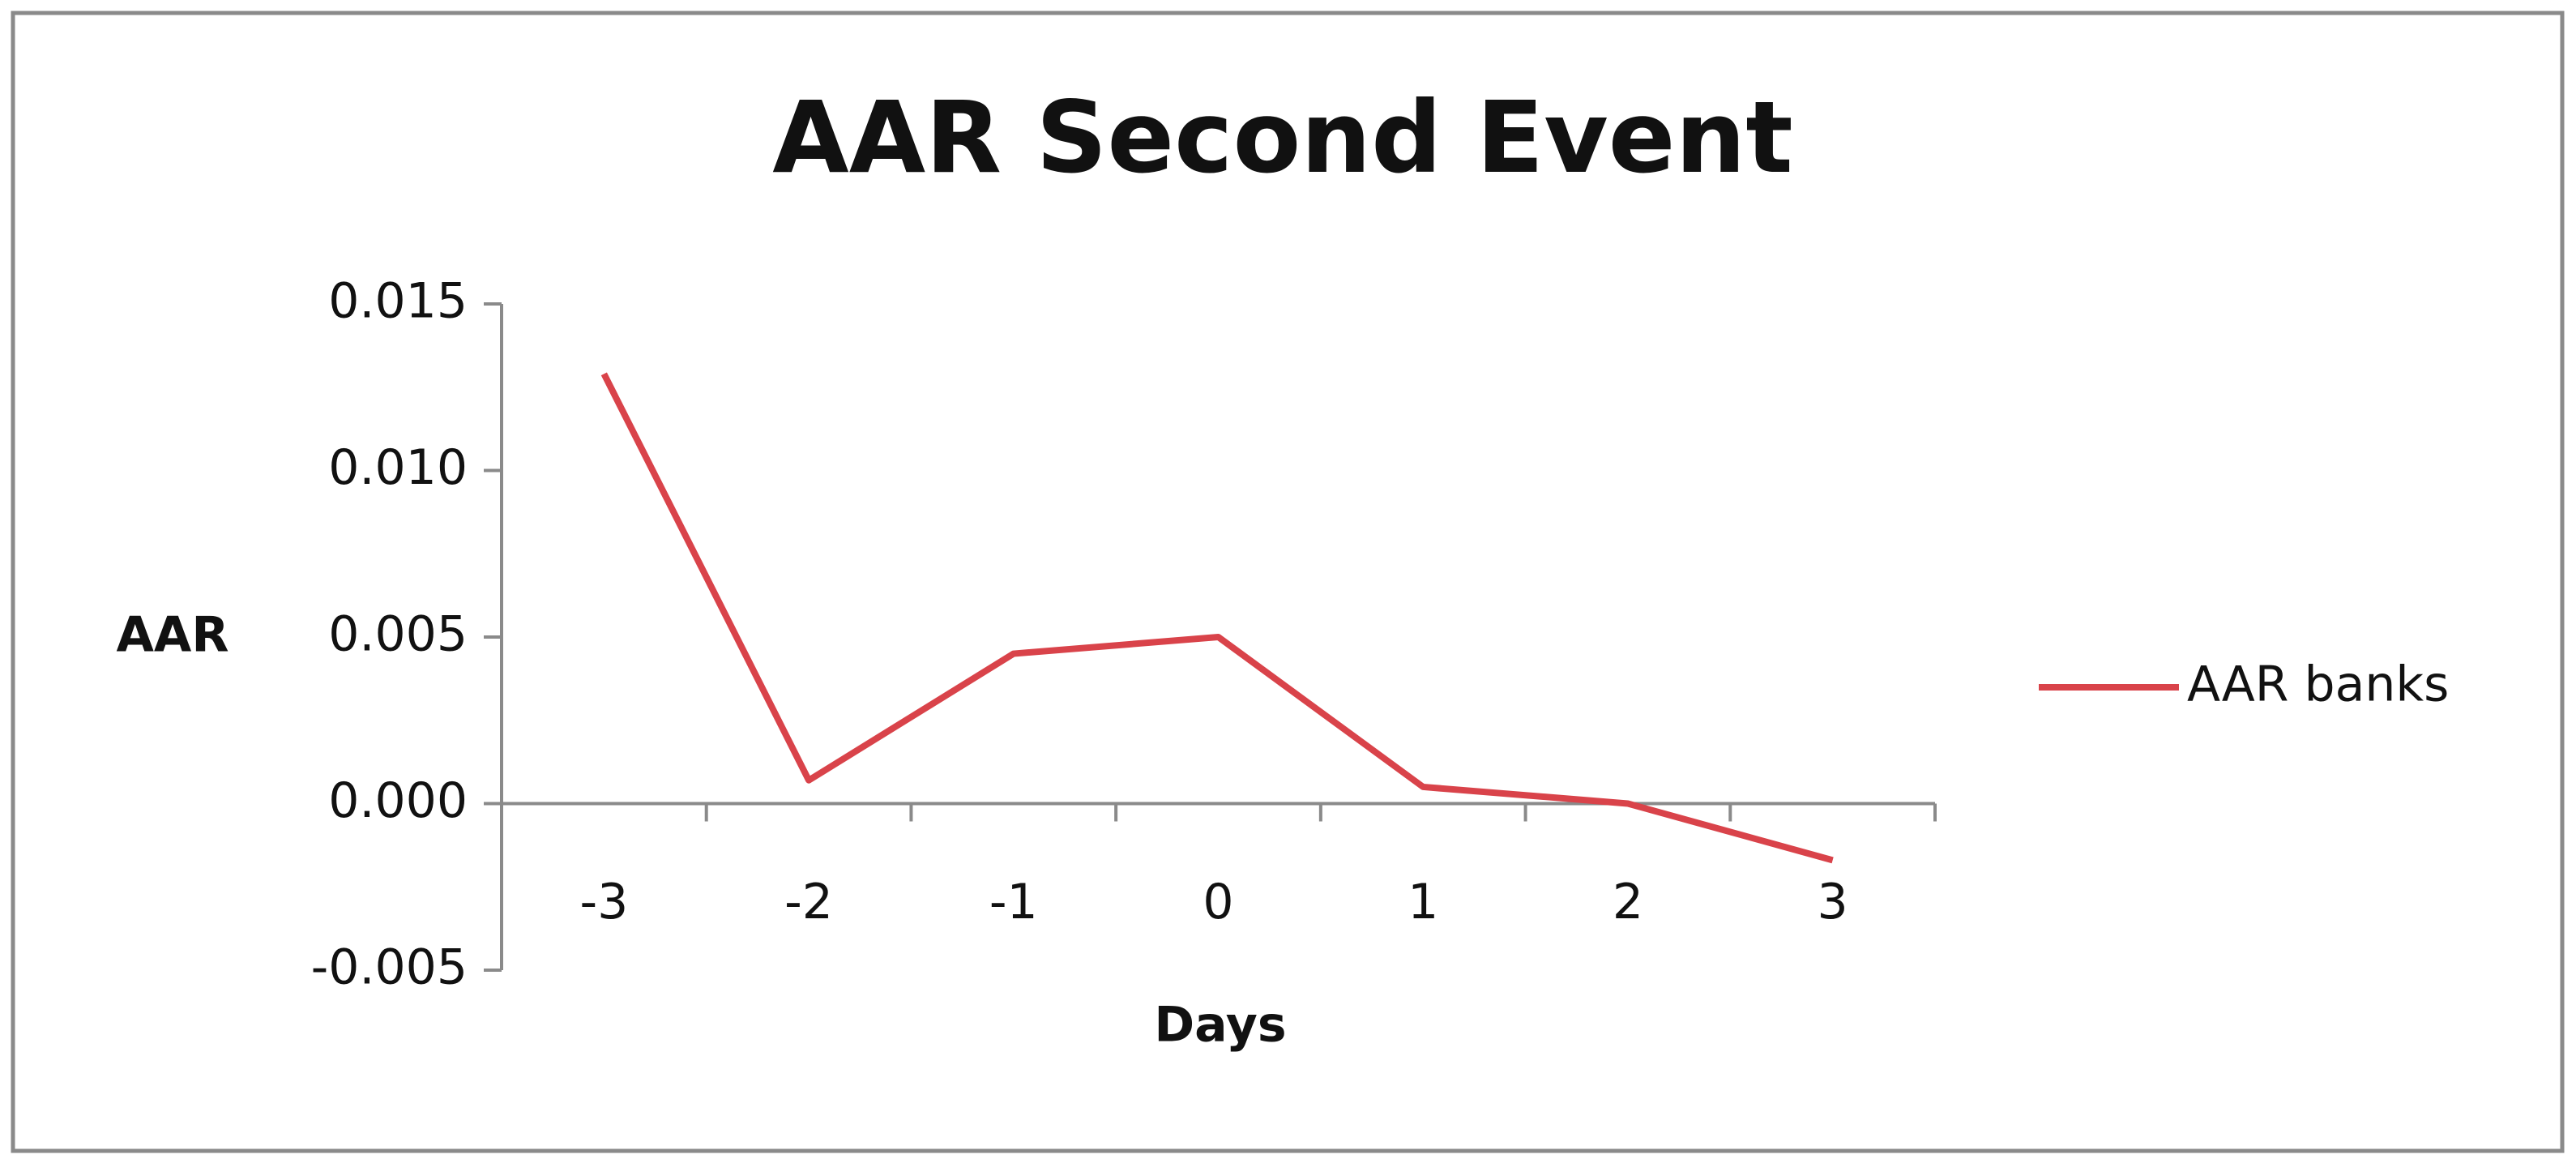 Image resolution: width=2576 pixels, height=1176 pixels. Describe the element at coordinates (1423, 902) in the screenshot. I see `x-tick-label: 1` at that location.